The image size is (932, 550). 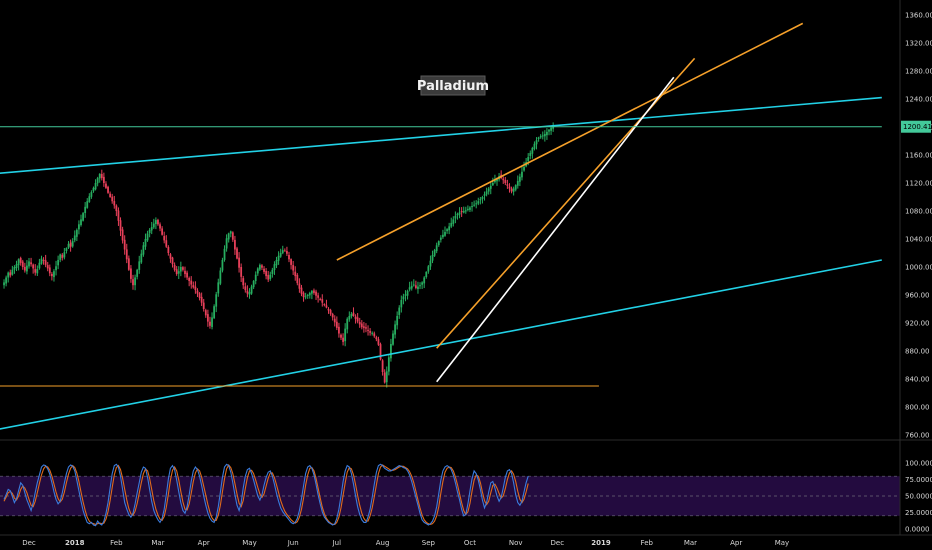 What do you see at coordinates (917, 380) in the screenshot?
I see `price-tick-label: 840.00` at bounding box center [917, 380].